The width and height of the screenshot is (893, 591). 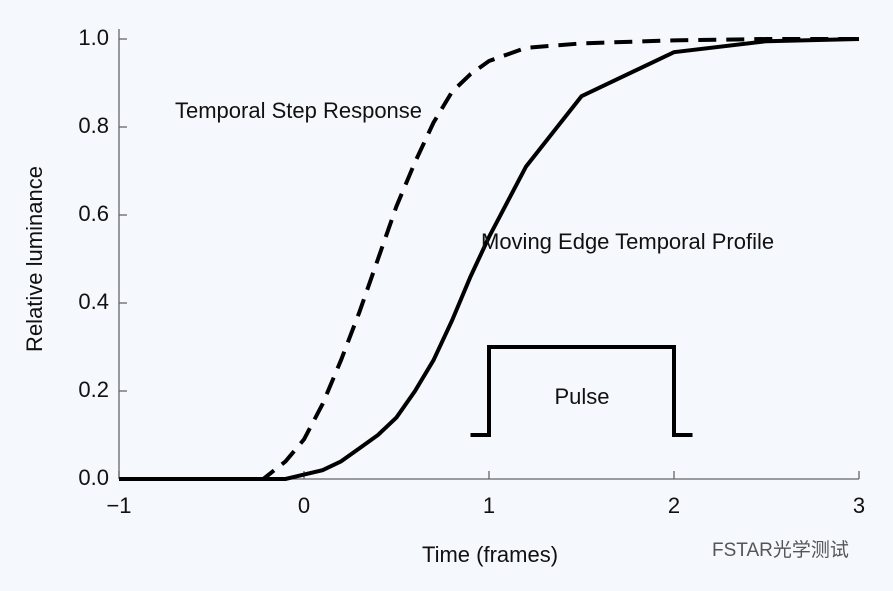 I want to click on watermark: FSTAR光学测试, so click(x=780, y=550).